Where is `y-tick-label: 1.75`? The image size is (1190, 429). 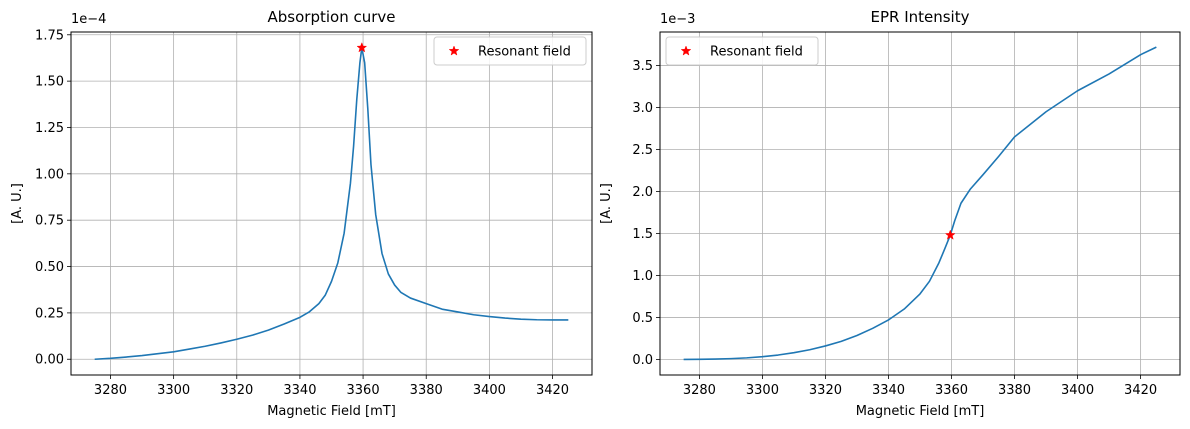
y-tick-label: 1.75 is located at coordinates (49, 35).